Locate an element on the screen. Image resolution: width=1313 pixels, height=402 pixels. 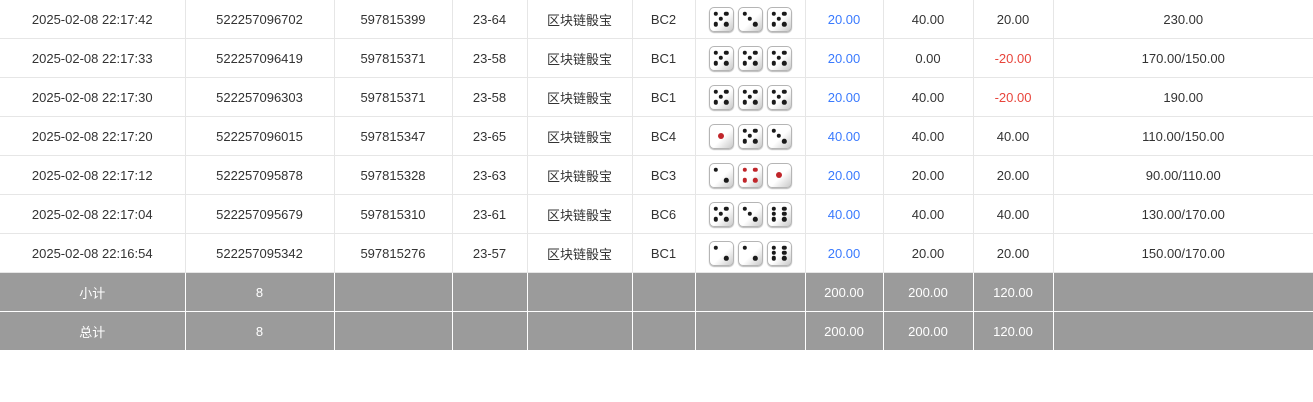
summary-label-value: 小计 is located at coordinates (92, 293).